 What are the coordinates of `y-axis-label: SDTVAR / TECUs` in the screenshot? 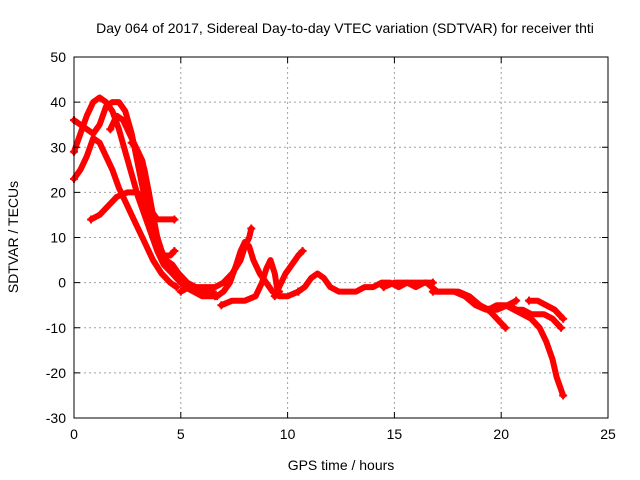 It's located at (13, 237).